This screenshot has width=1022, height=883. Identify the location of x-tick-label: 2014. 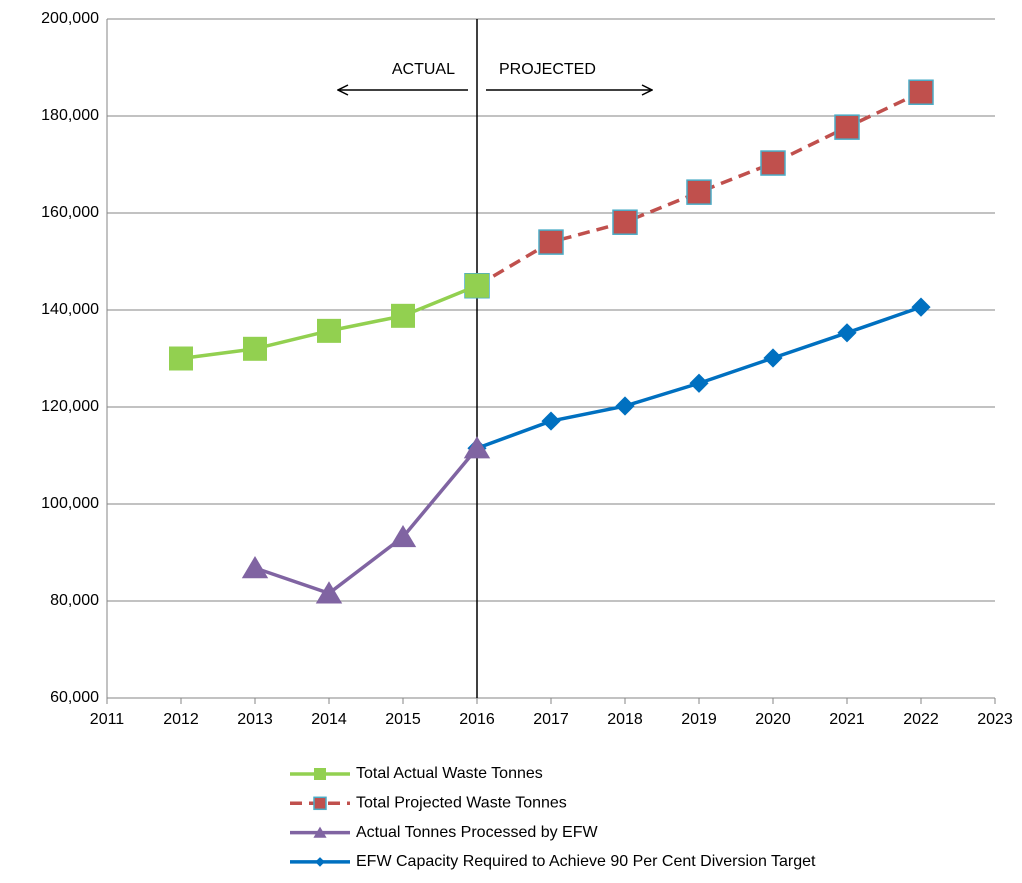
(329, 719).